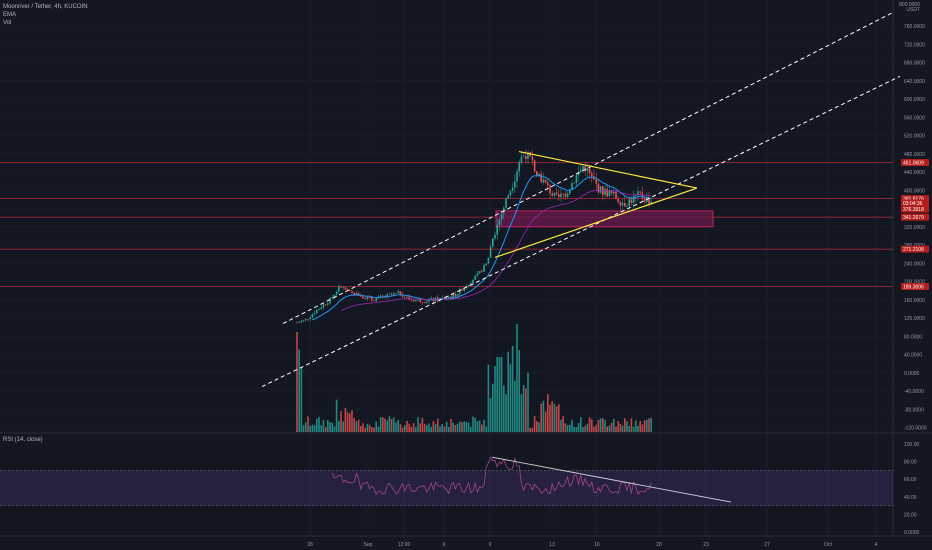 The height and width of the screenshot is (550, 932). What do you see at coordinates (496, 250) in the screenshot?
I see `ema-slow-line` at bounding box center [496, 250].